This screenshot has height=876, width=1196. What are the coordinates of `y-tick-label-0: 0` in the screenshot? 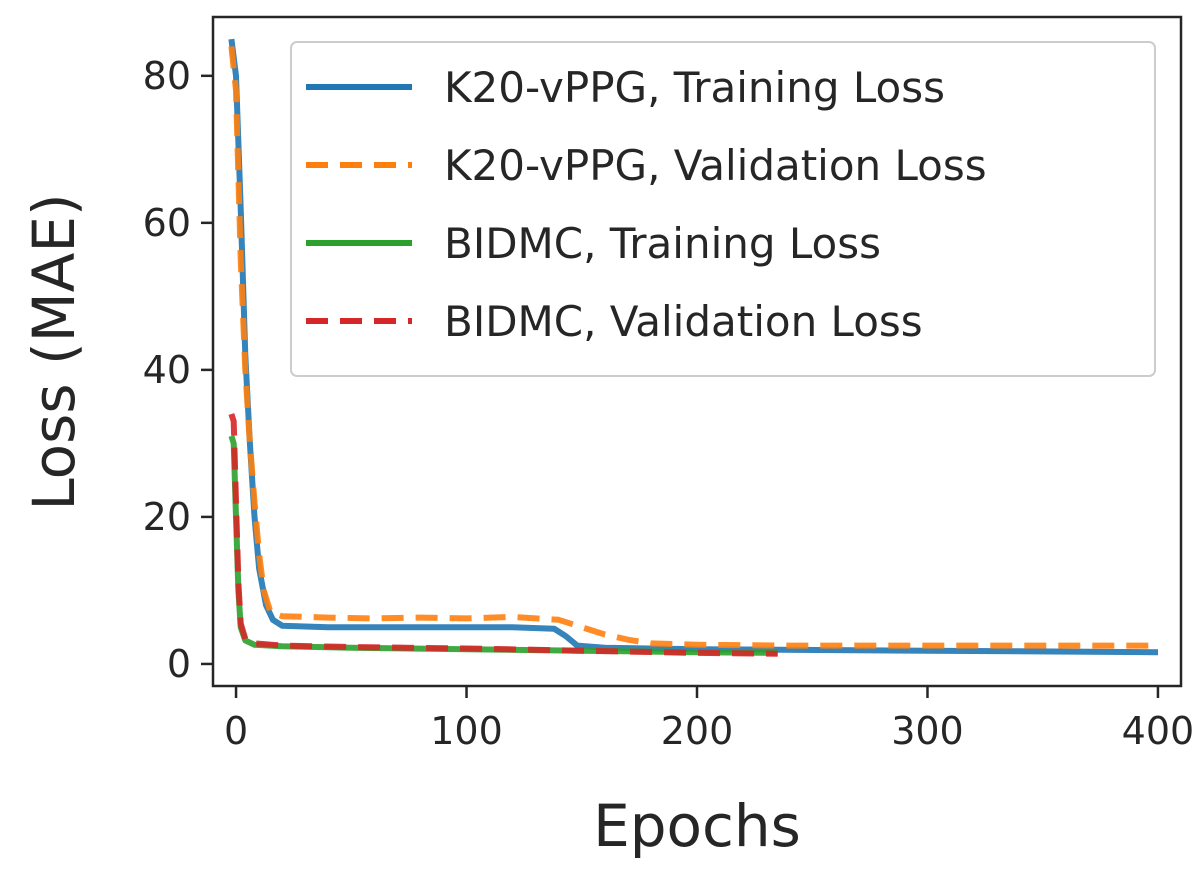 It's located at (179, 664).